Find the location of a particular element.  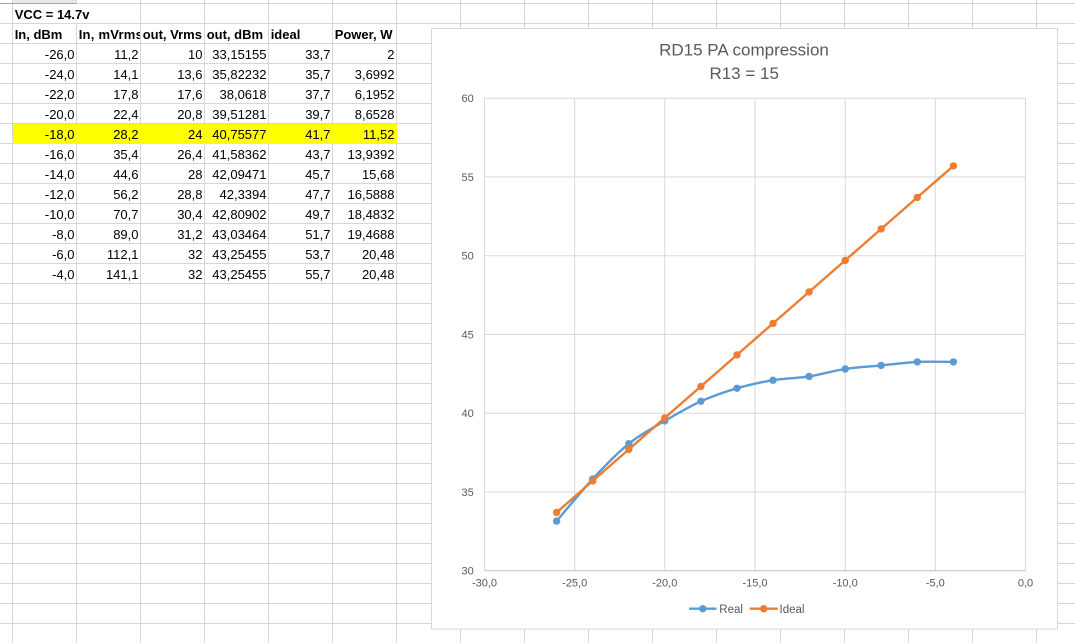

svg-text: -10,0 is located at coordinates (845, 584).